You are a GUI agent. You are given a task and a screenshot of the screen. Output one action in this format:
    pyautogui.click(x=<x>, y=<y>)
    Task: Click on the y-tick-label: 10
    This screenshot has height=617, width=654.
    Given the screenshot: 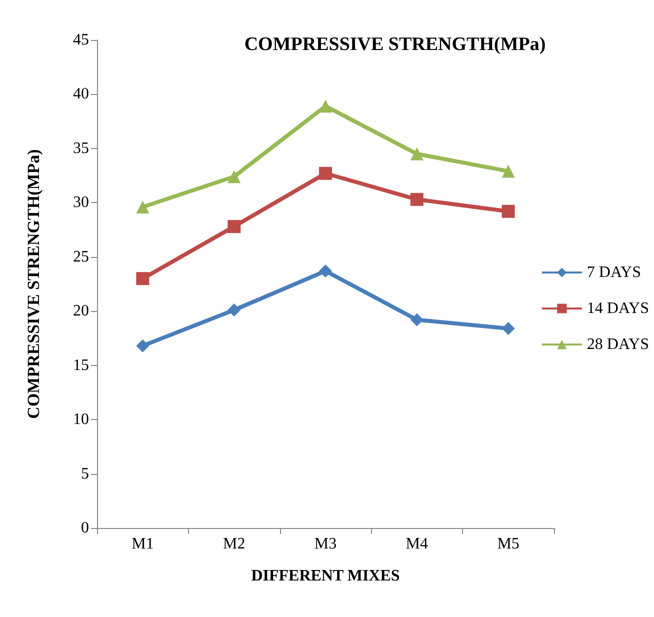 What is the action you would take?
    pyautogui.click(x=81, y=419)
    